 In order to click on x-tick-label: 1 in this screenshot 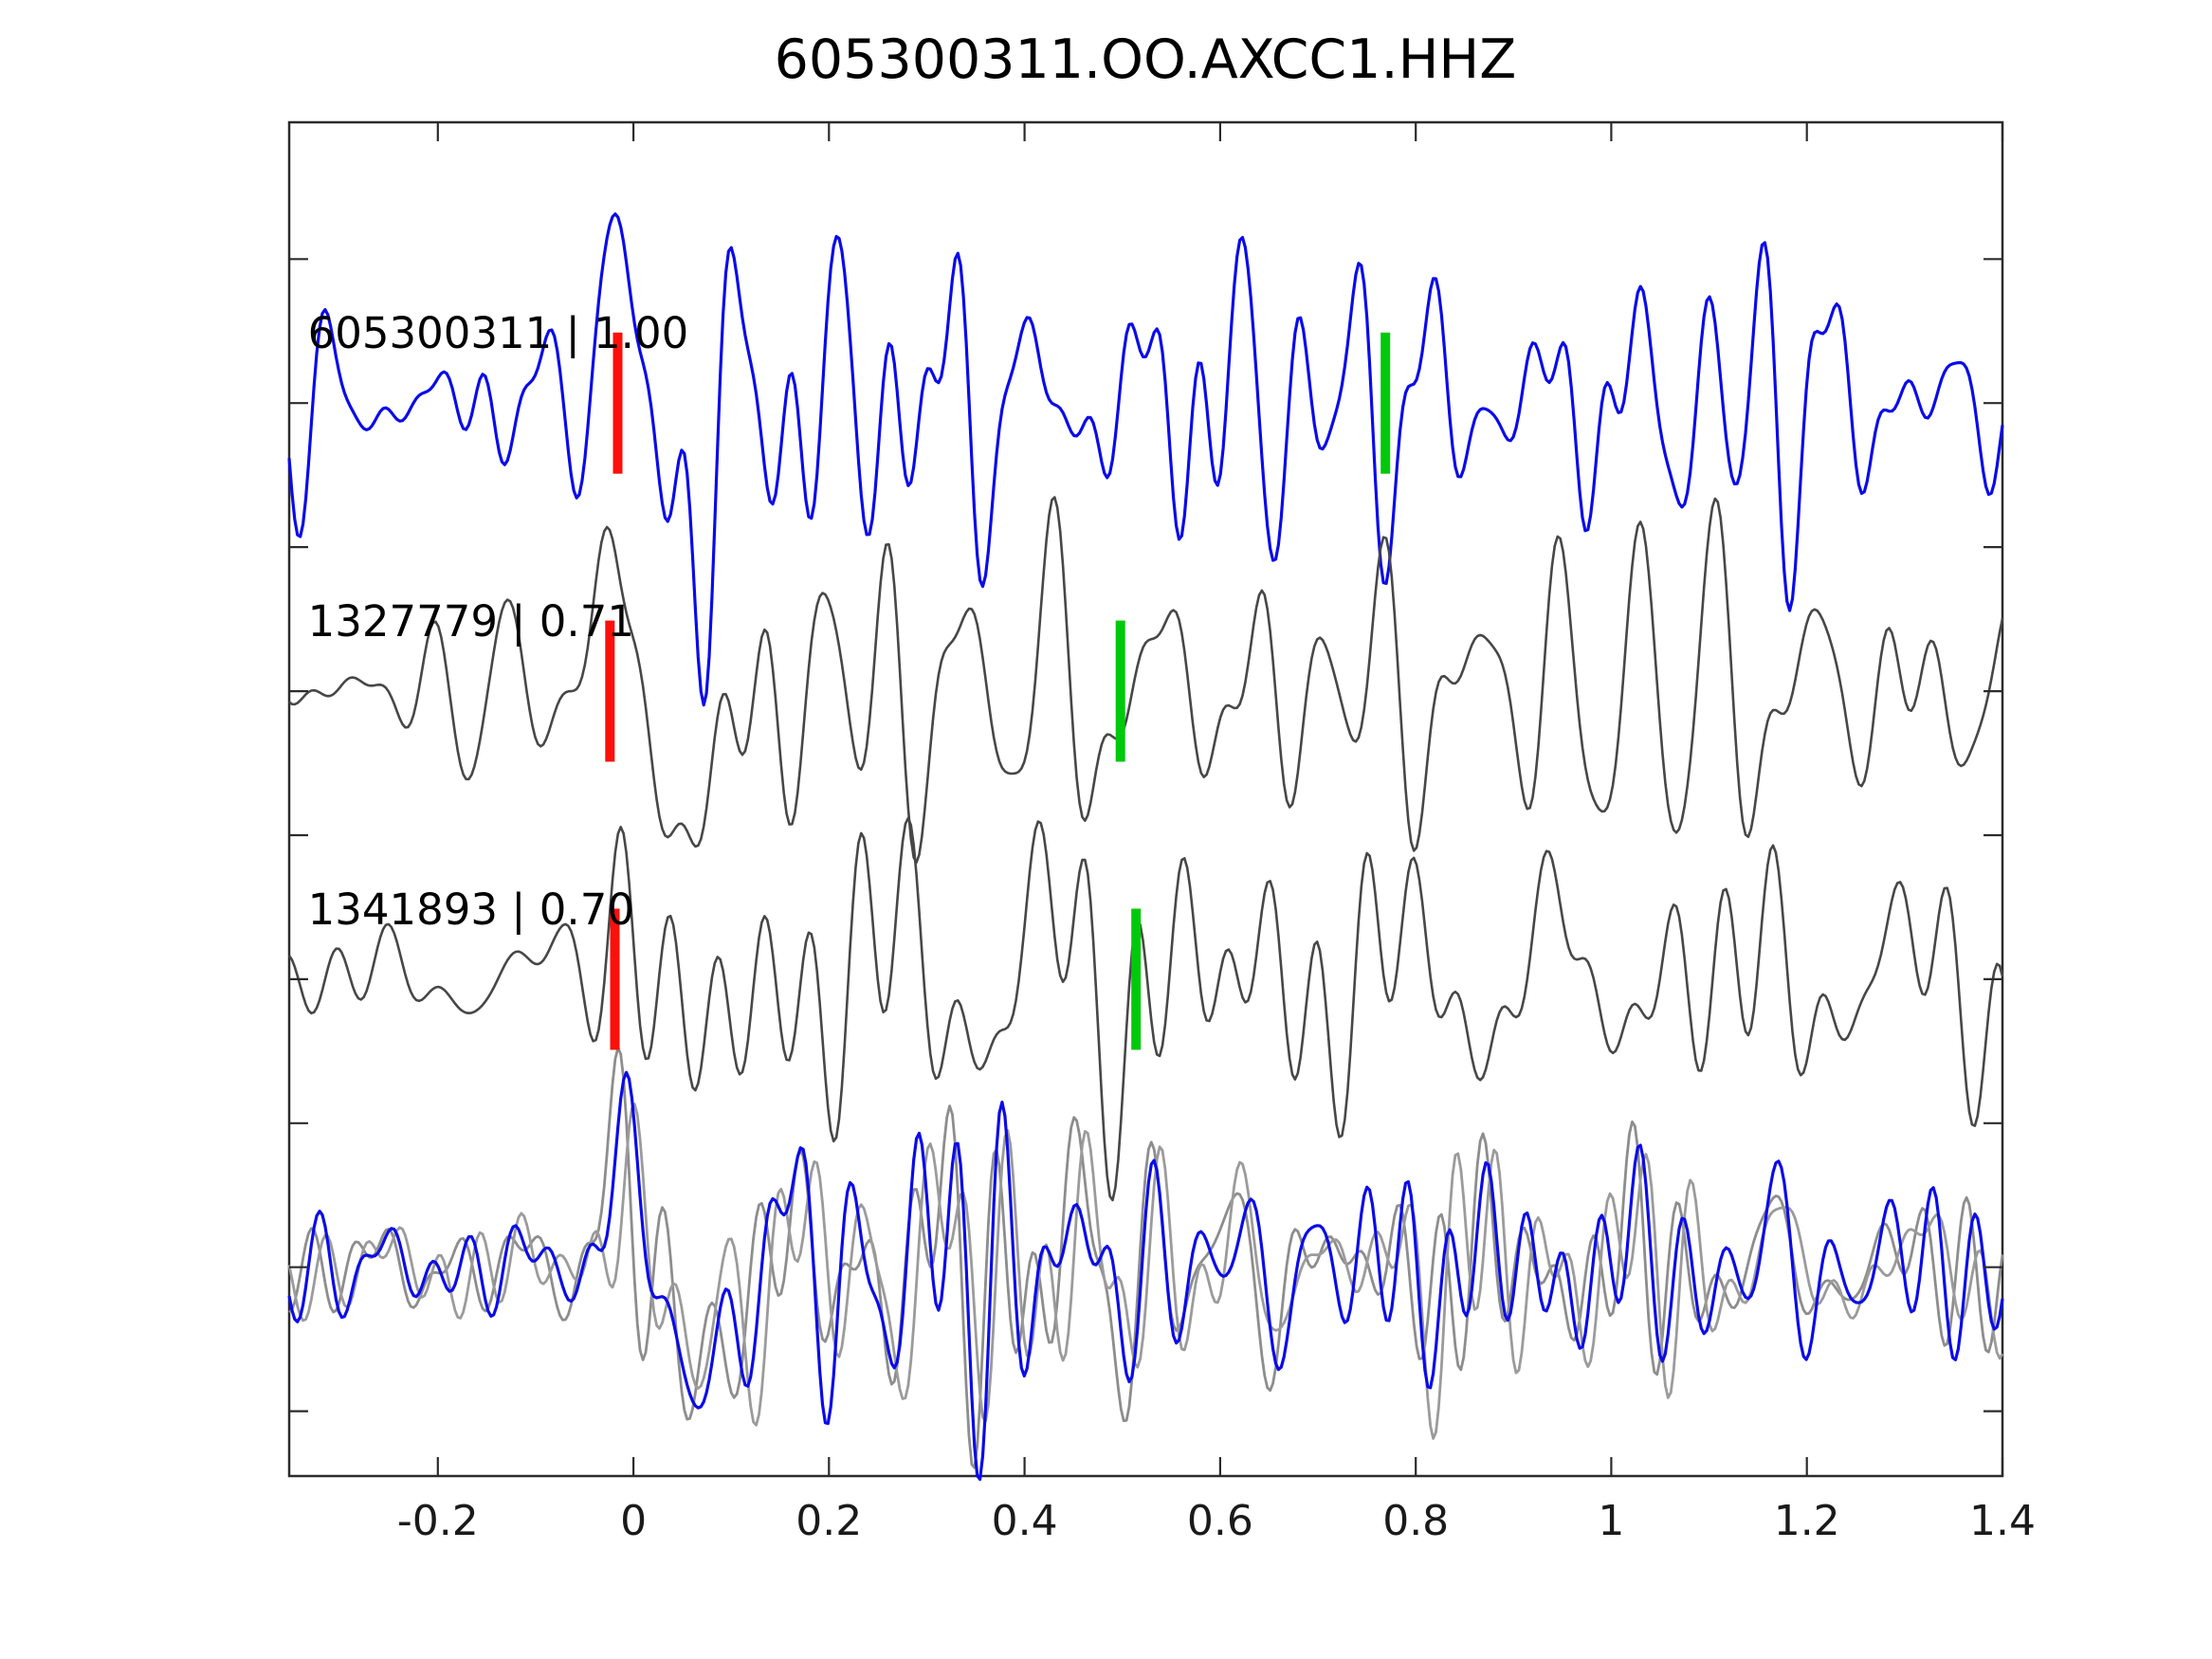, I will do `click(1611, 1521)`.